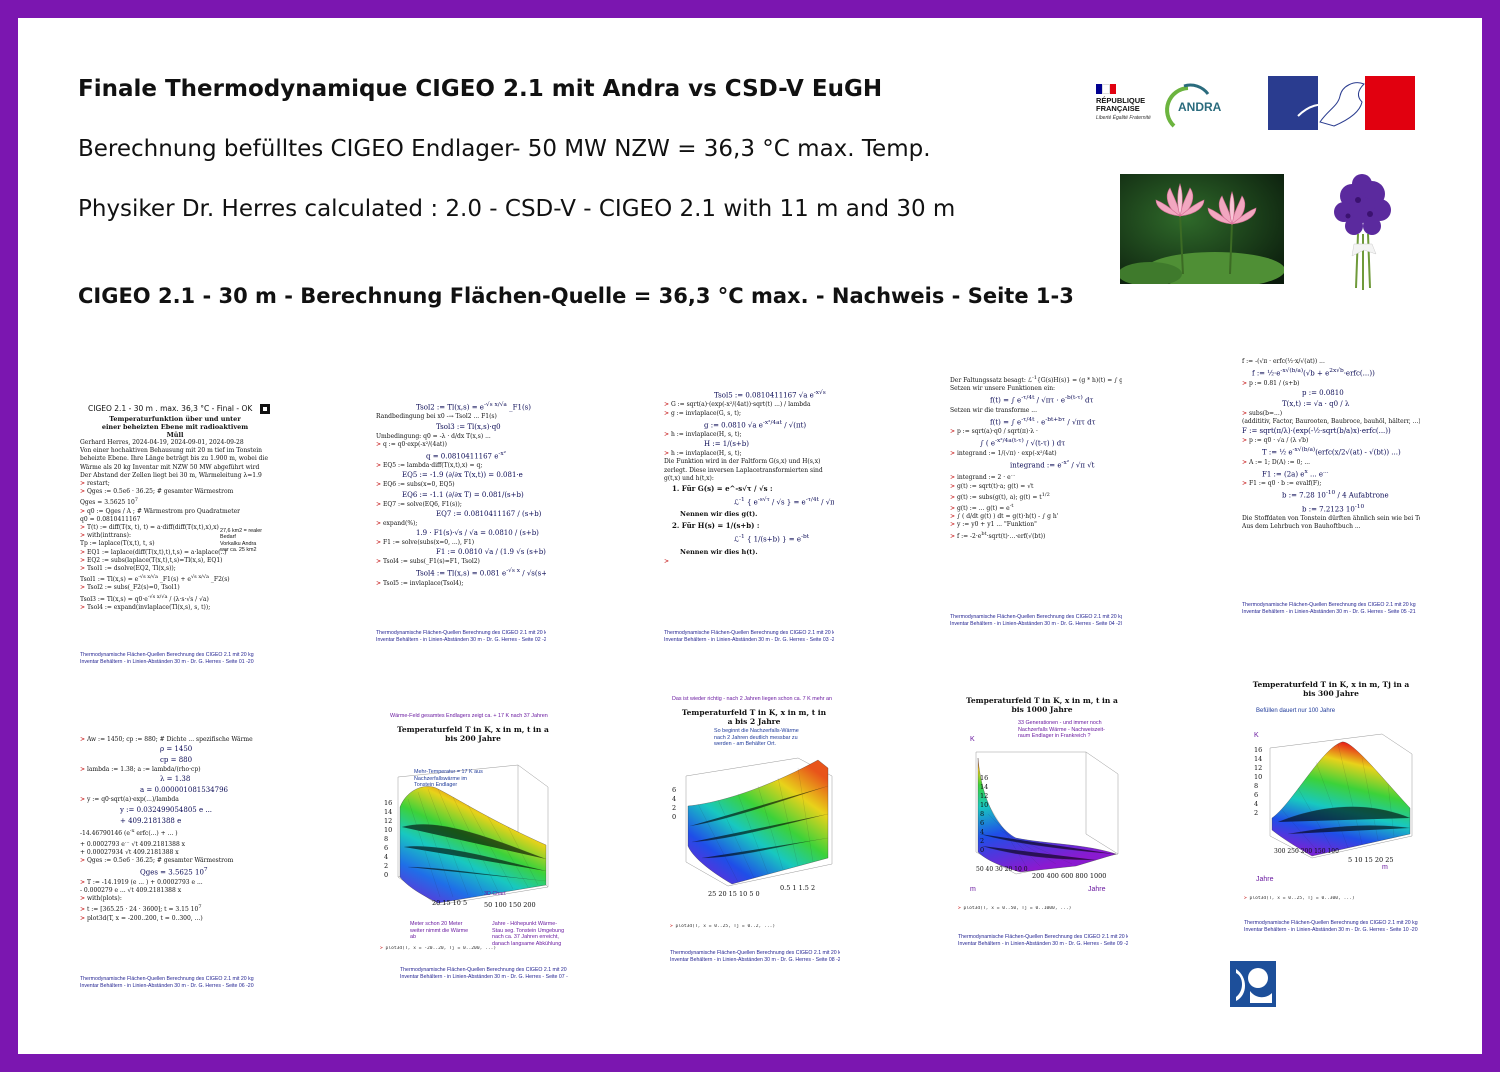  Describe the element at coordinates (1000, 496) in the screenshot. I see `formula-line: > g(t) := subs(g(t), a); g(t) = t1/2` at that location.